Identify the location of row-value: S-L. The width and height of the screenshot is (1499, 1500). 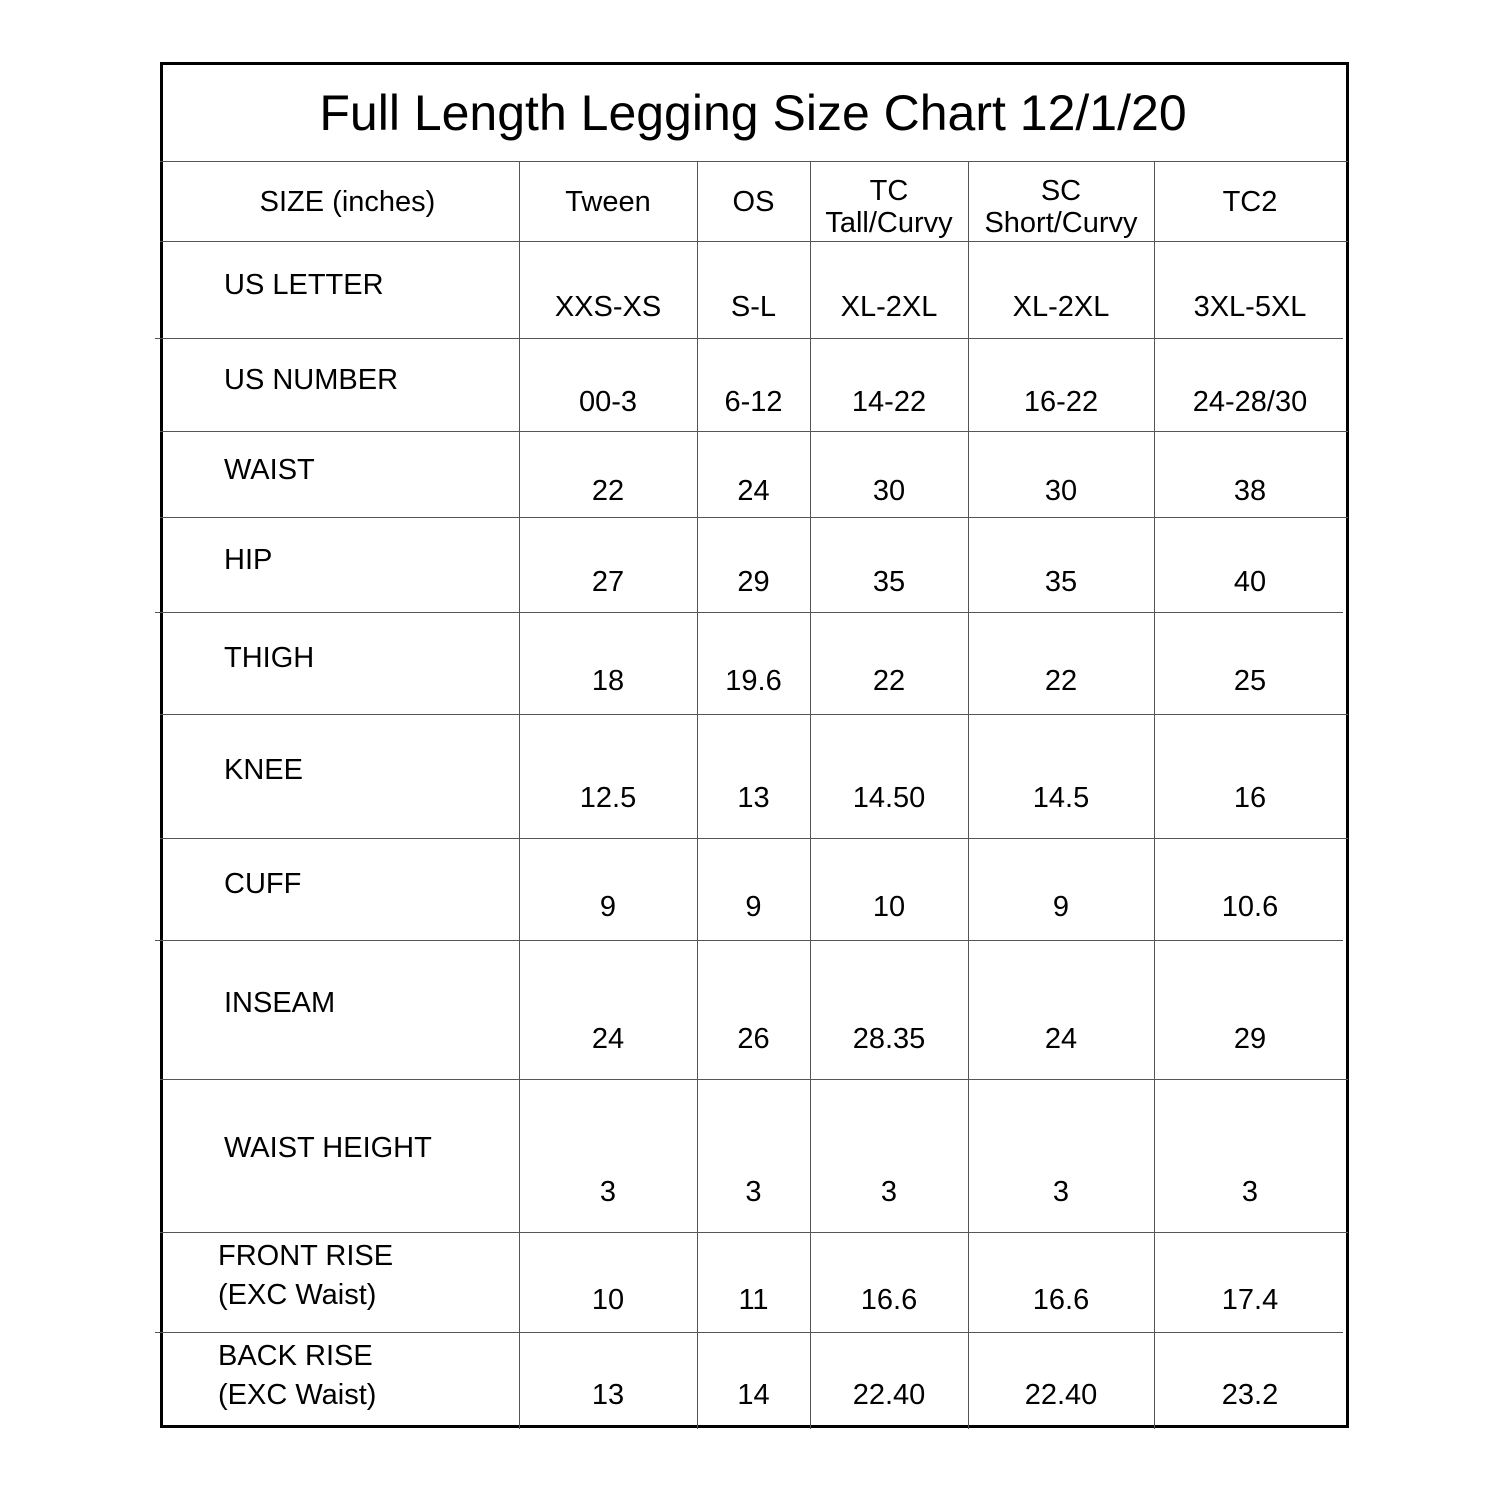
(753, 307).